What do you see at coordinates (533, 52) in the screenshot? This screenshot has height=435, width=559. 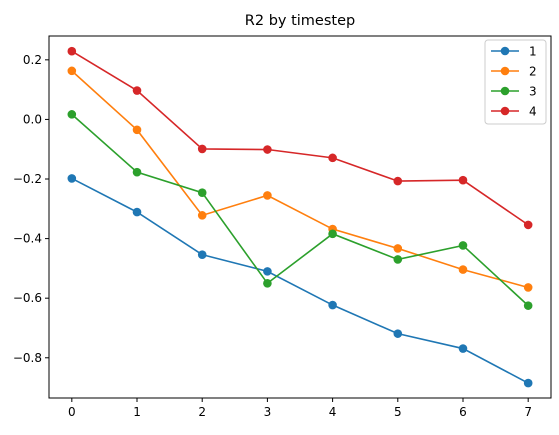 I see `legend-label: 1` at bounding box center [533, 52].